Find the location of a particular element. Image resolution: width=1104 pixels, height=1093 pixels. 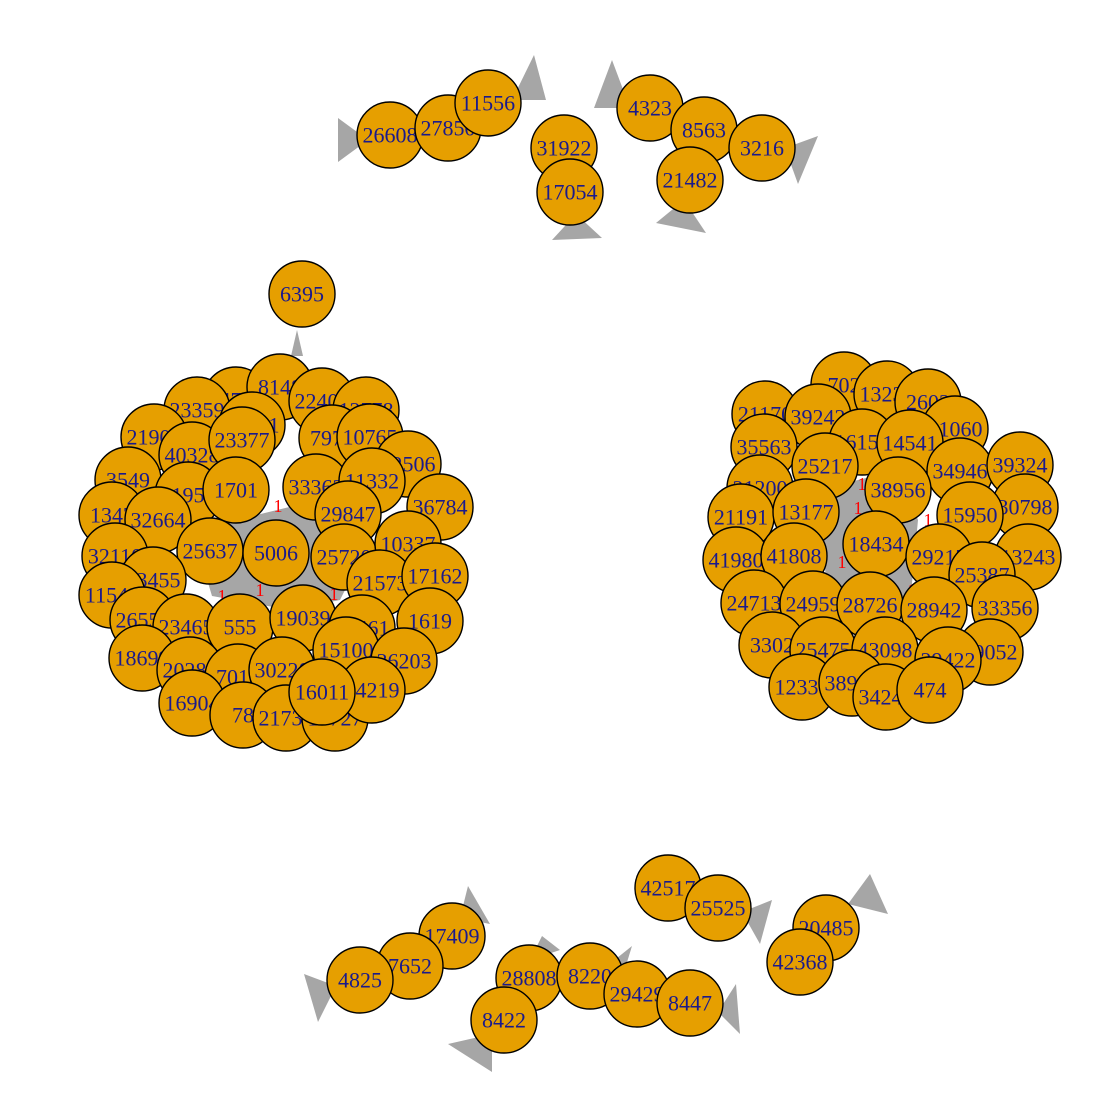

node-label: 29429 is located at coordinates (637, 994).